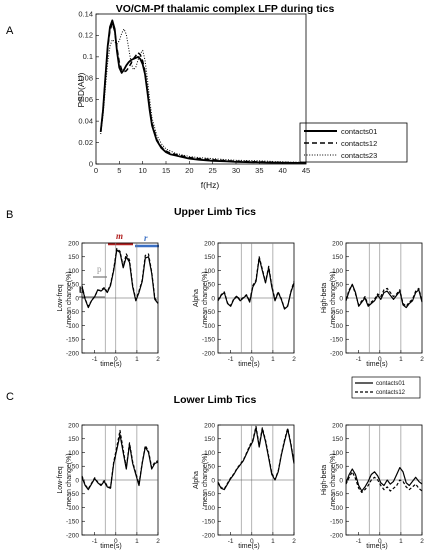  I want to click on a-xtick-label-3: 15, so click(166, 170).